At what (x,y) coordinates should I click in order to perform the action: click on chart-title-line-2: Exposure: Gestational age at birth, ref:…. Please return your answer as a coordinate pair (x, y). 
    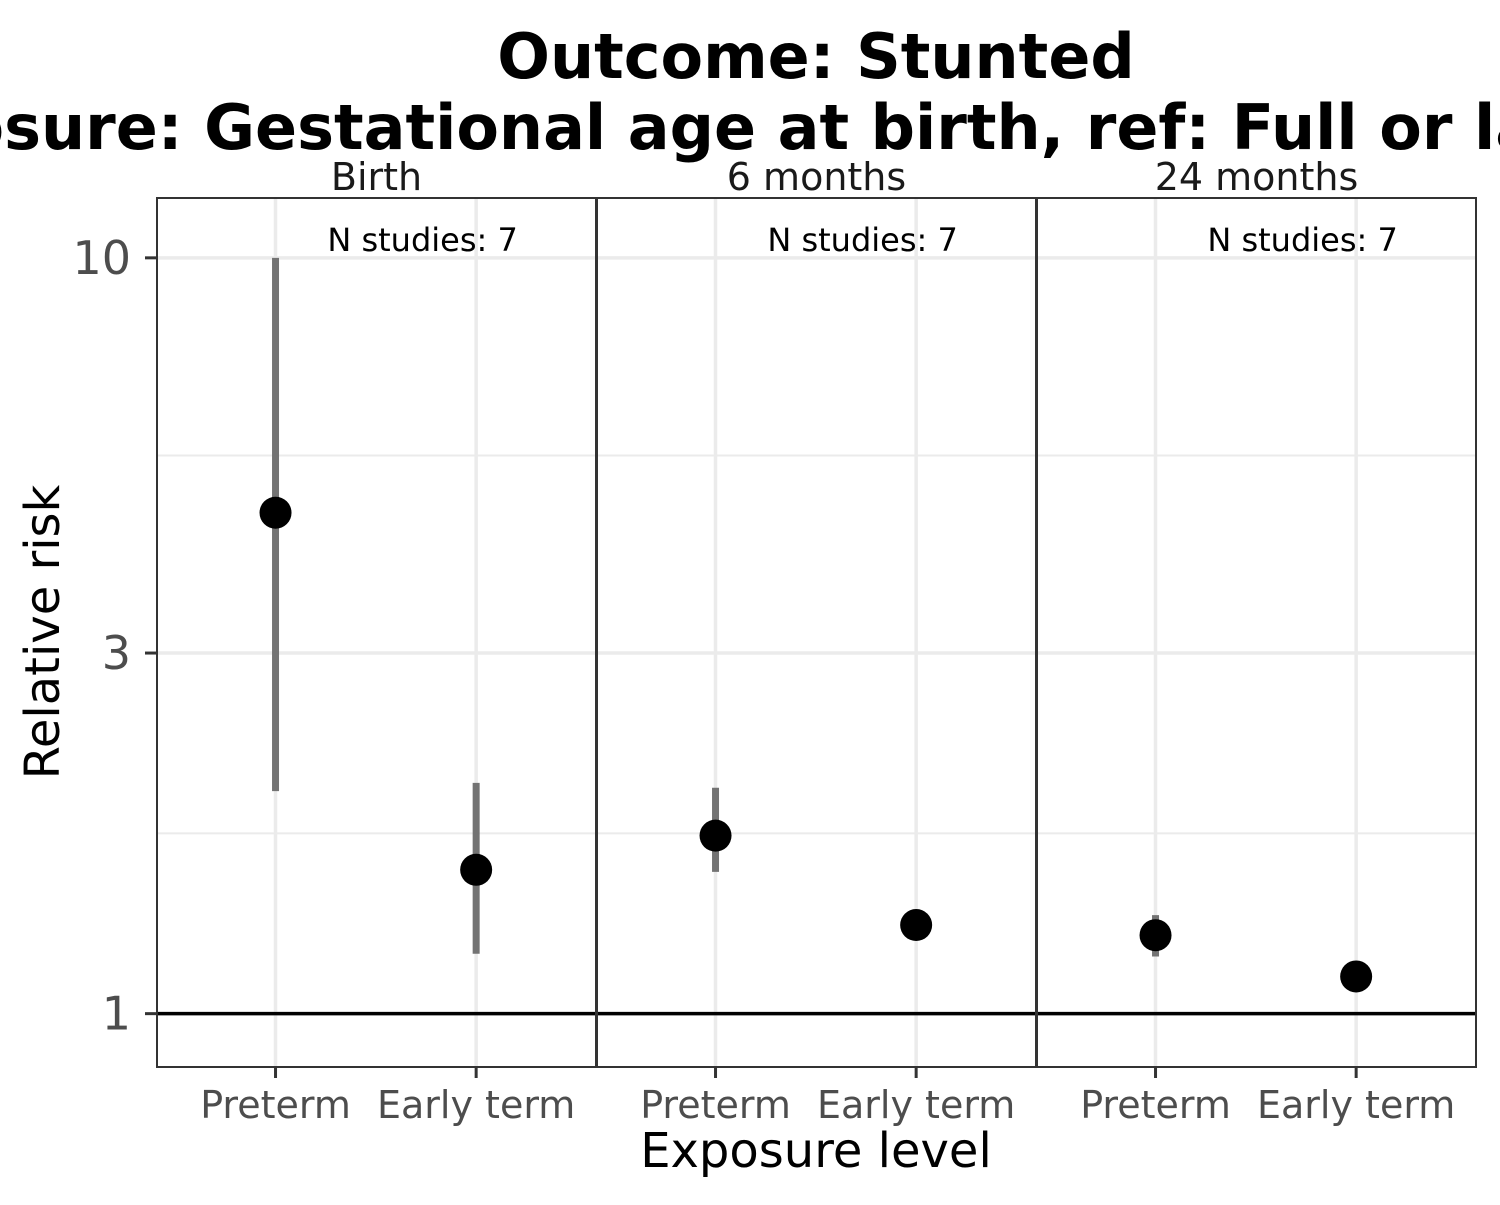
    Looking at the image, I should click on (750, 127).